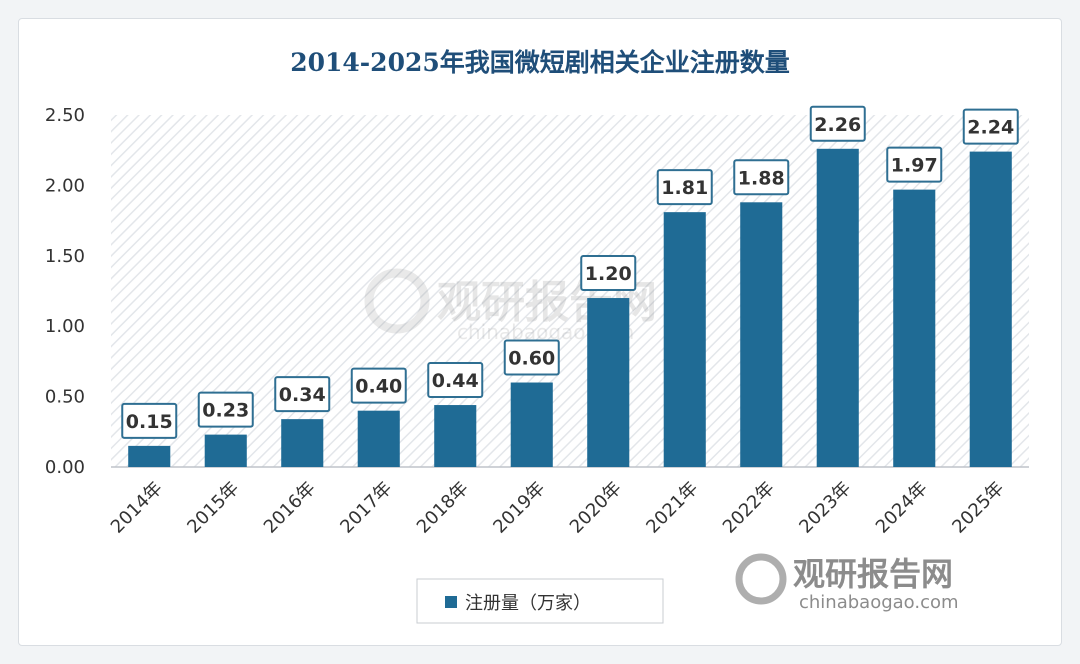  Describe the element at coordinates (137, 508) in the screenshot. I see `x-tick-label: 2014年` at that location.